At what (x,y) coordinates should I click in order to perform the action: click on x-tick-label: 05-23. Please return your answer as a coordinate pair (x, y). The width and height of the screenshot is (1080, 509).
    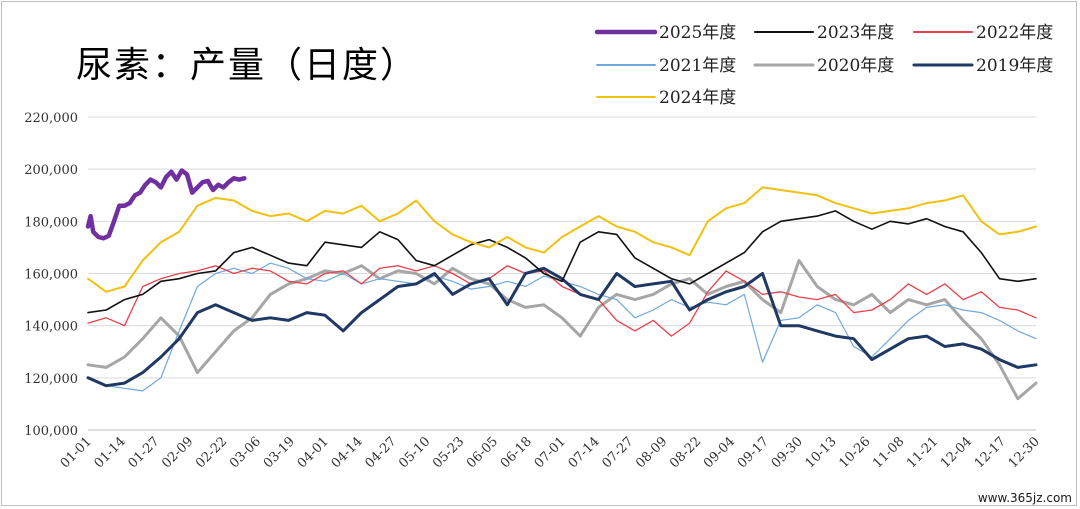
    Looking at the image, I should click on (448, 452).